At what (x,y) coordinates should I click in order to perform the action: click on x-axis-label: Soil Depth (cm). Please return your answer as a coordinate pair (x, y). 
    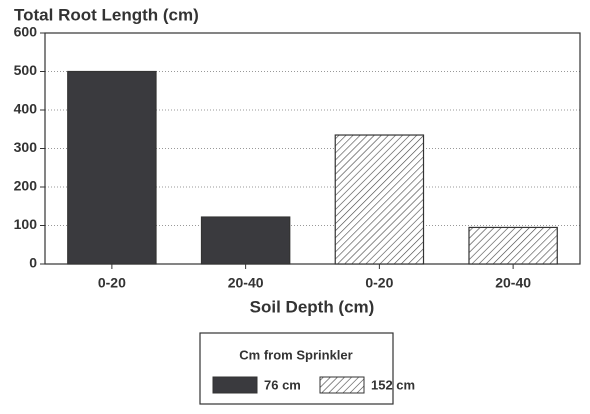
    Looking at the image, I should click on (312, 306).